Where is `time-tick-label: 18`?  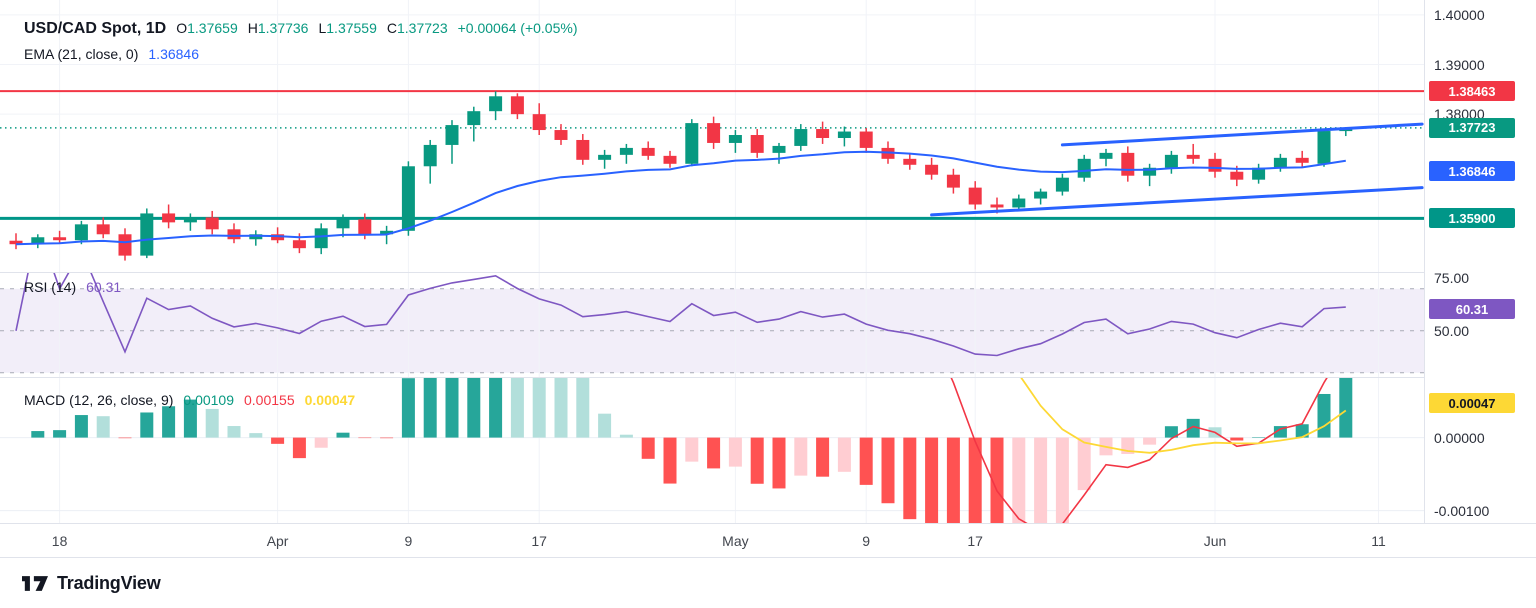
time-tick-label: 18 is located at coordinates (59, 541).